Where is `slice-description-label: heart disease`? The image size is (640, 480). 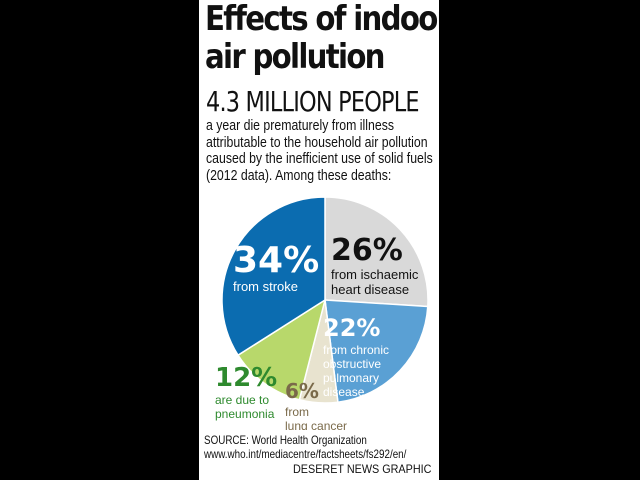
slice-description-label: heart disease is located at coordinates (370, 289).